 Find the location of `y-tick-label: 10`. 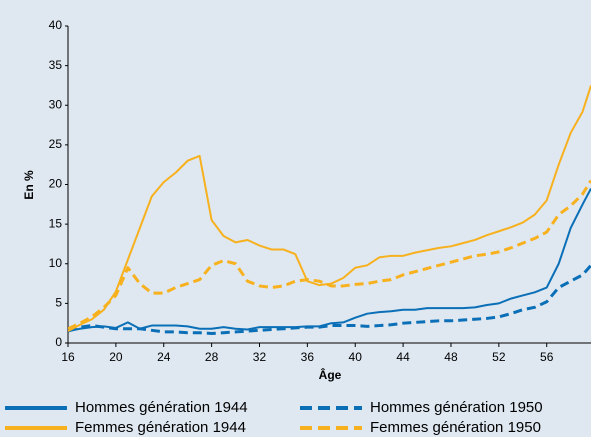

y-tick-label: 10 is located at coordinates (56, 263).